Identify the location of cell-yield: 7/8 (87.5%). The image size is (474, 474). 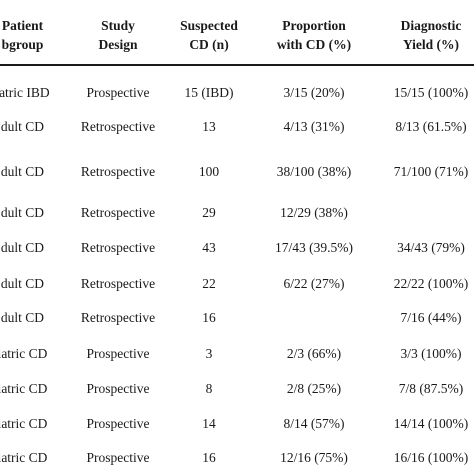
(431, 388).